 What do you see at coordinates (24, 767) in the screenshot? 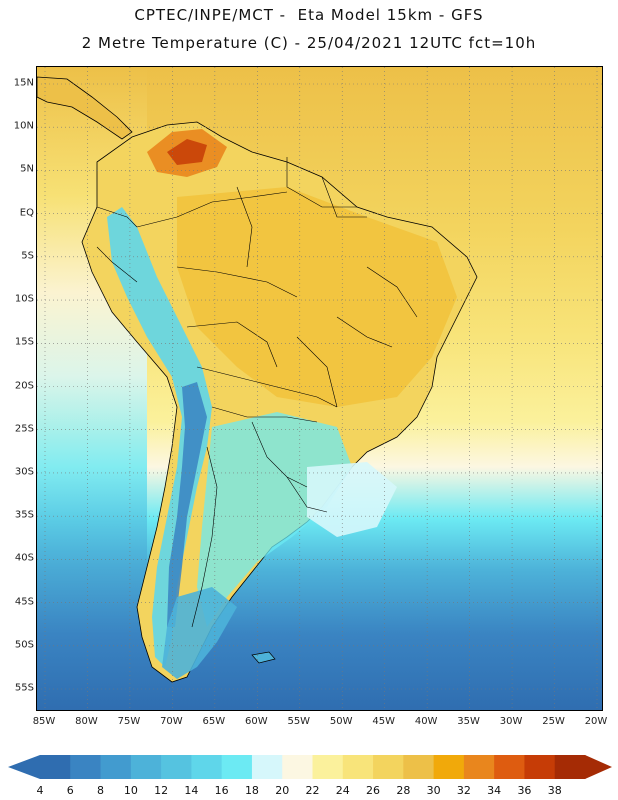
I see `colorbar-low-arrow` at bounding box center [24, 767].